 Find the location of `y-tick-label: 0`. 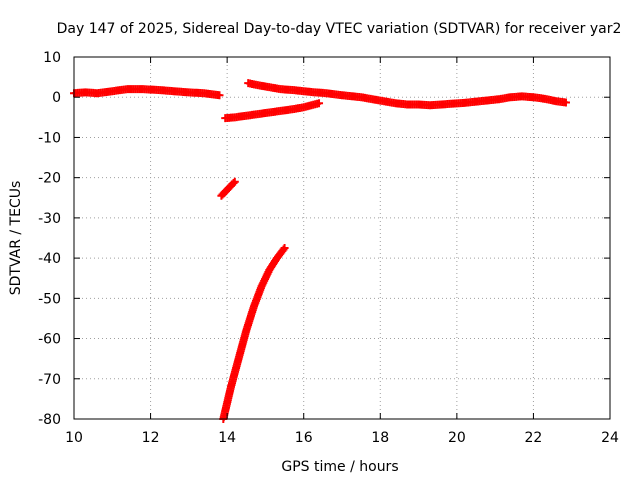

y-tick-label: 0 is located at coordinates (56, 98).